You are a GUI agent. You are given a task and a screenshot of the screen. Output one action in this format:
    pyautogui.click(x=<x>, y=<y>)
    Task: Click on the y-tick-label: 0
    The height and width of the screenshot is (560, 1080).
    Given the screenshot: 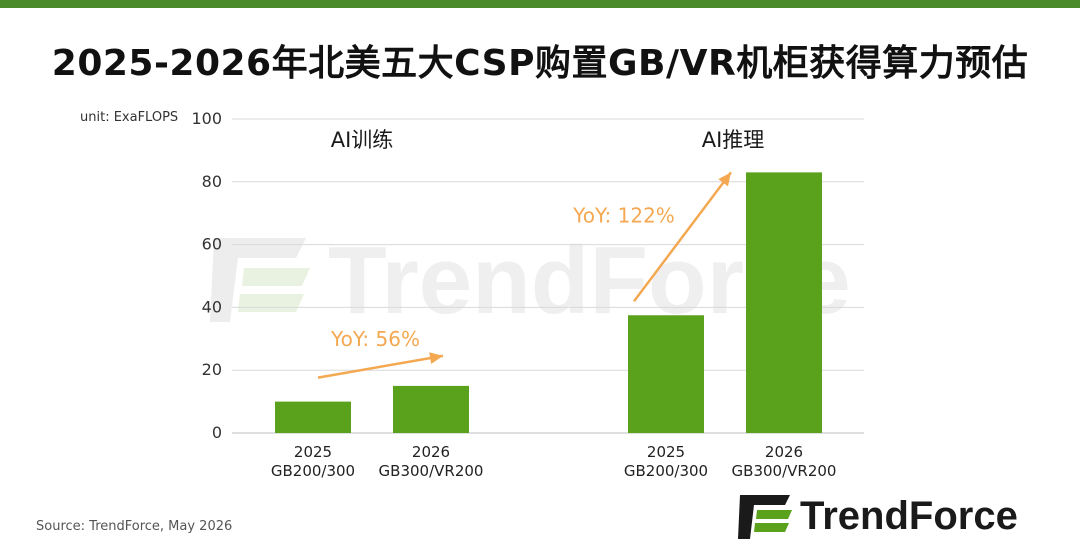 What is the action you would take?
    pyautogui.click(x=217, y=432)
    